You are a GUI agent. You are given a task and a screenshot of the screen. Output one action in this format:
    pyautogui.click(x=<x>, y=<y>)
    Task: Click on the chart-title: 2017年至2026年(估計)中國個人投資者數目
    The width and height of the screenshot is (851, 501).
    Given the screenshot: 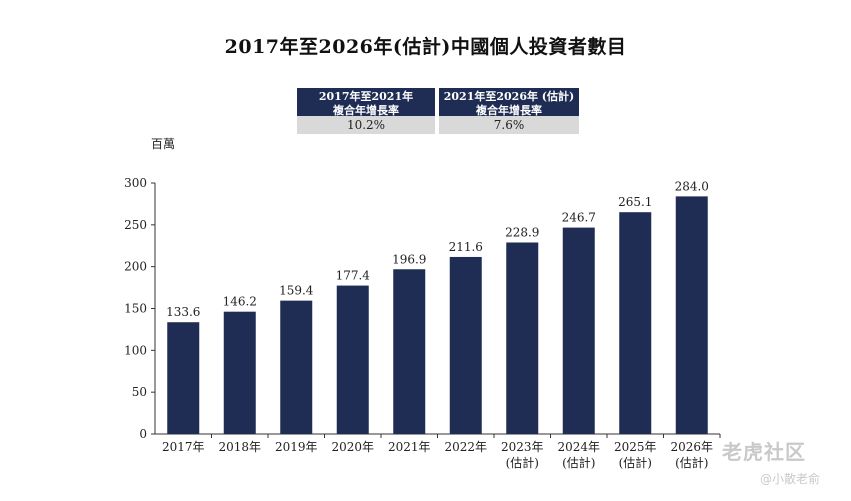 What is the action you would take?
    pyautogui.click(x=425, y=47)
    